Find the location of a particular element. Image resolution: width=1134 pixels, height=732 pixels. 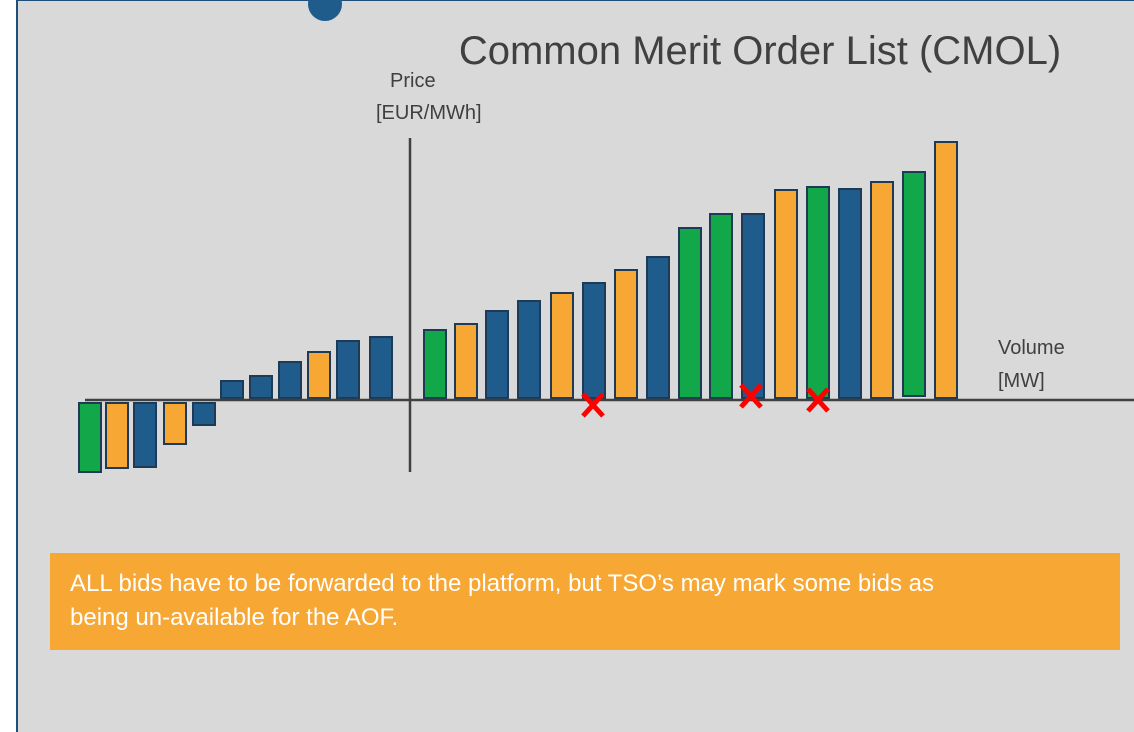

y-axis-unit: [EUR/MWh] is located at coordinates (429, 113).